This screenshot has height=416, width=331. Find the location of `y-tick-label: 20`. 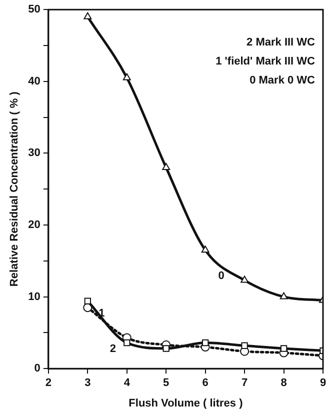

y-tick-label: 20 is located at coordinates (34, 225).